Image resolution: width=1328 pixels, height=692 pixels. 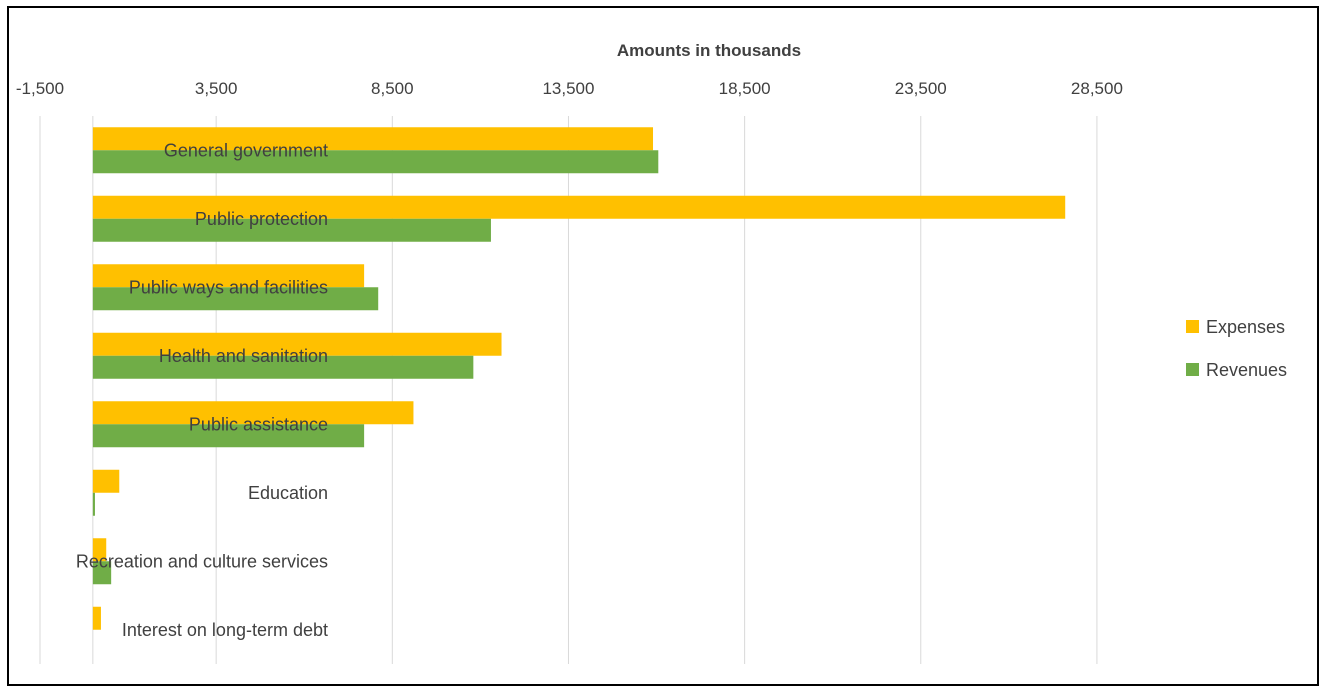 What do you see at coordinates (40, 88) in the screenshot?
I see `x-tick-label: -1,500` at bounding box center [40, 88].